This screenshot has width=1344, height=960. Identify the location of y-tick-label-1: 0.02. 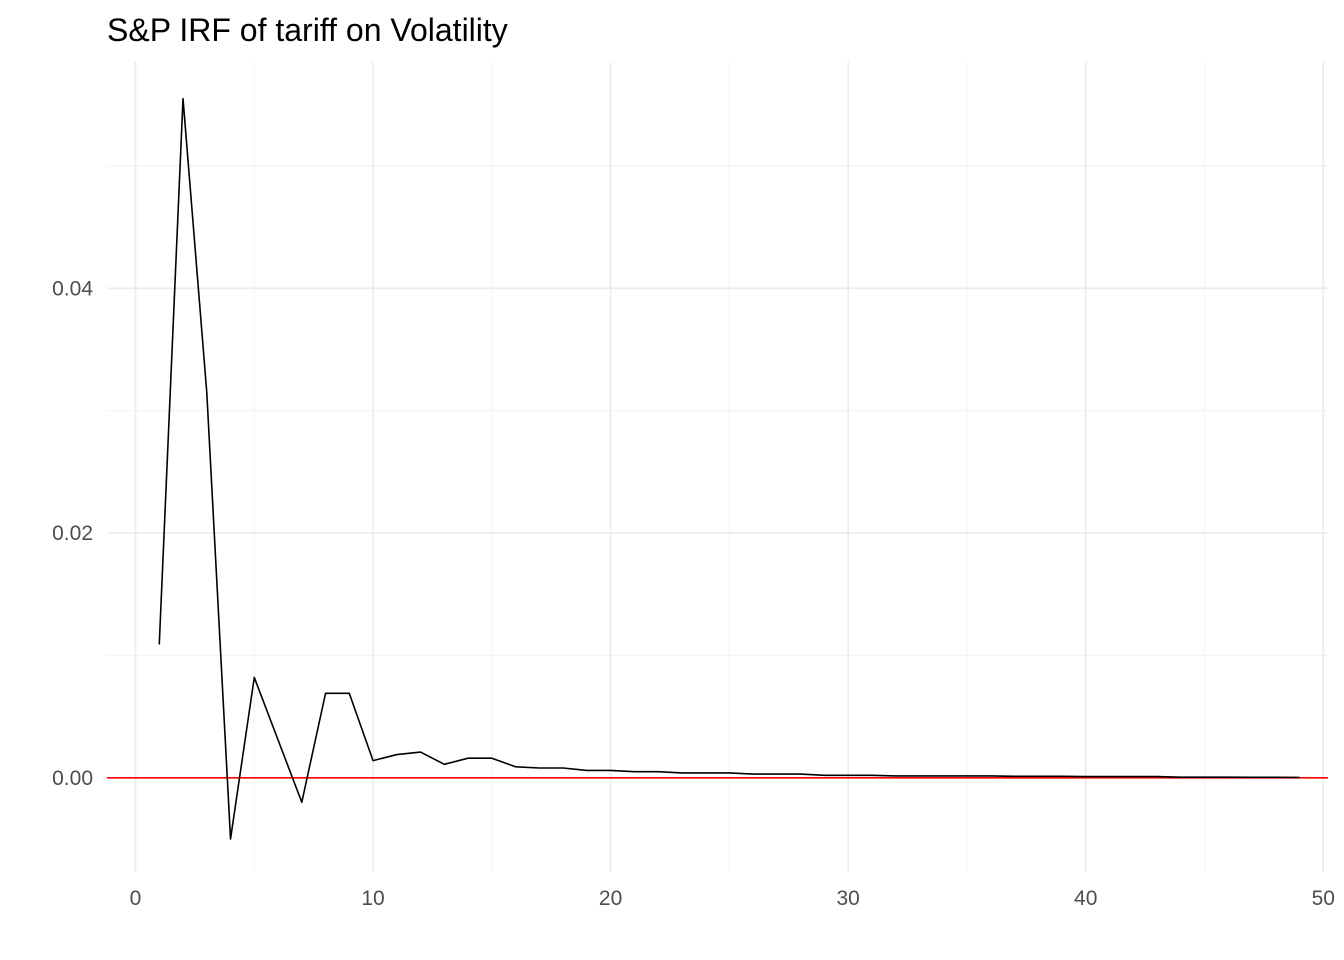
(72, 533).